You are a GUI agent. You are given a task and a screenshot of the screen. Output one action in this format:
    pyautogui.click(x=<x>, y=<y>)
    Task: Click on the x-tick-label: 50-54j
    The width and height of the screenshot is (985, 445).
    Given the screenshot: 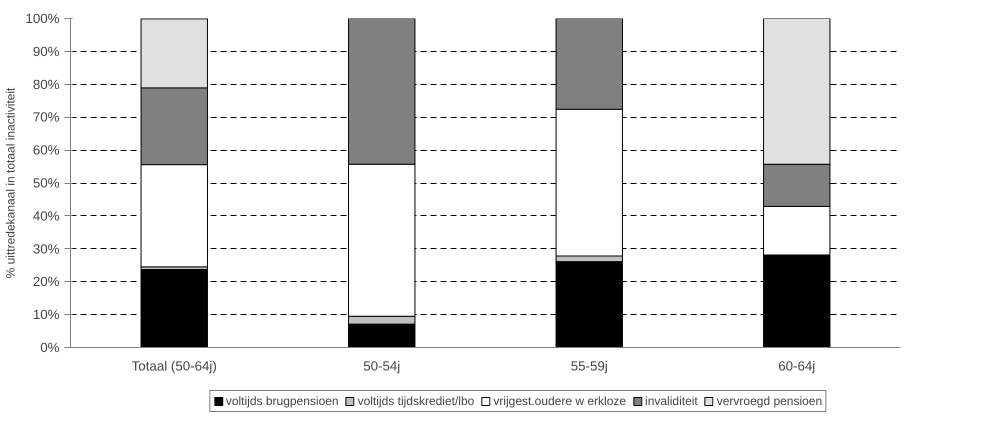 What is the action you would take?
    pyautogui.click(x=381, y=366)
    